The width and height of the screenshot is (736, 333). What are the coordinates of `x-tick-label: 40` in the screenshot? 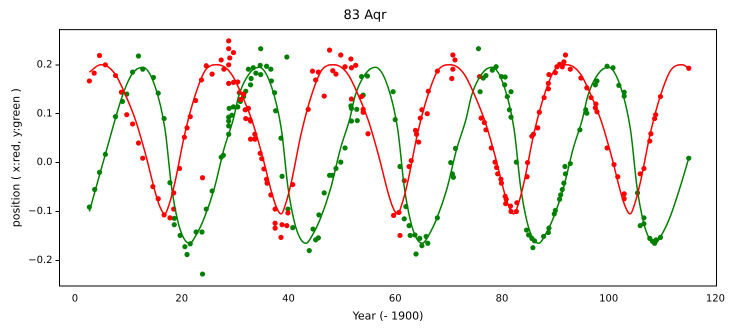 It's located at (288, 298).